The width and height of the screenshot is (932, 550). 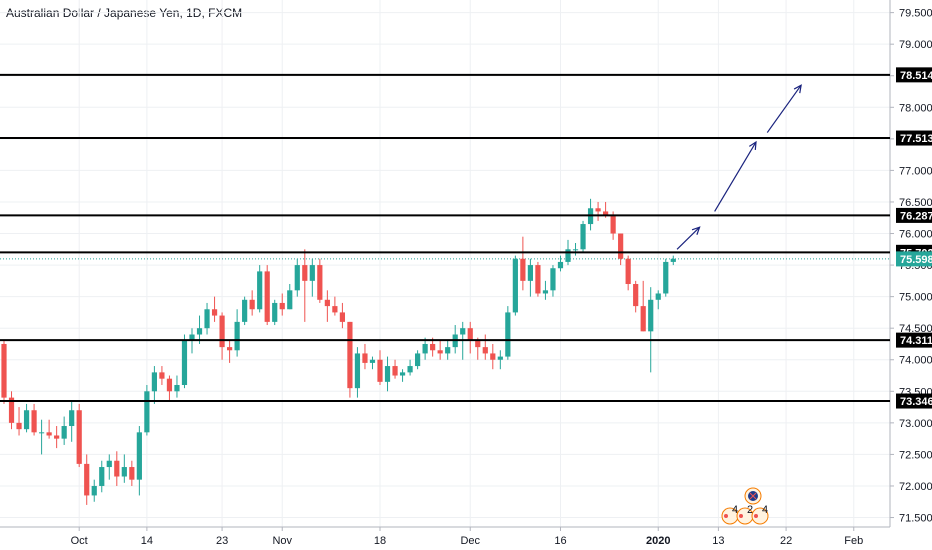 What do you see at coordinates (658, 541) in the screenshot?
I see `time-tick-label: 2020` at bounding box center [658, 541].